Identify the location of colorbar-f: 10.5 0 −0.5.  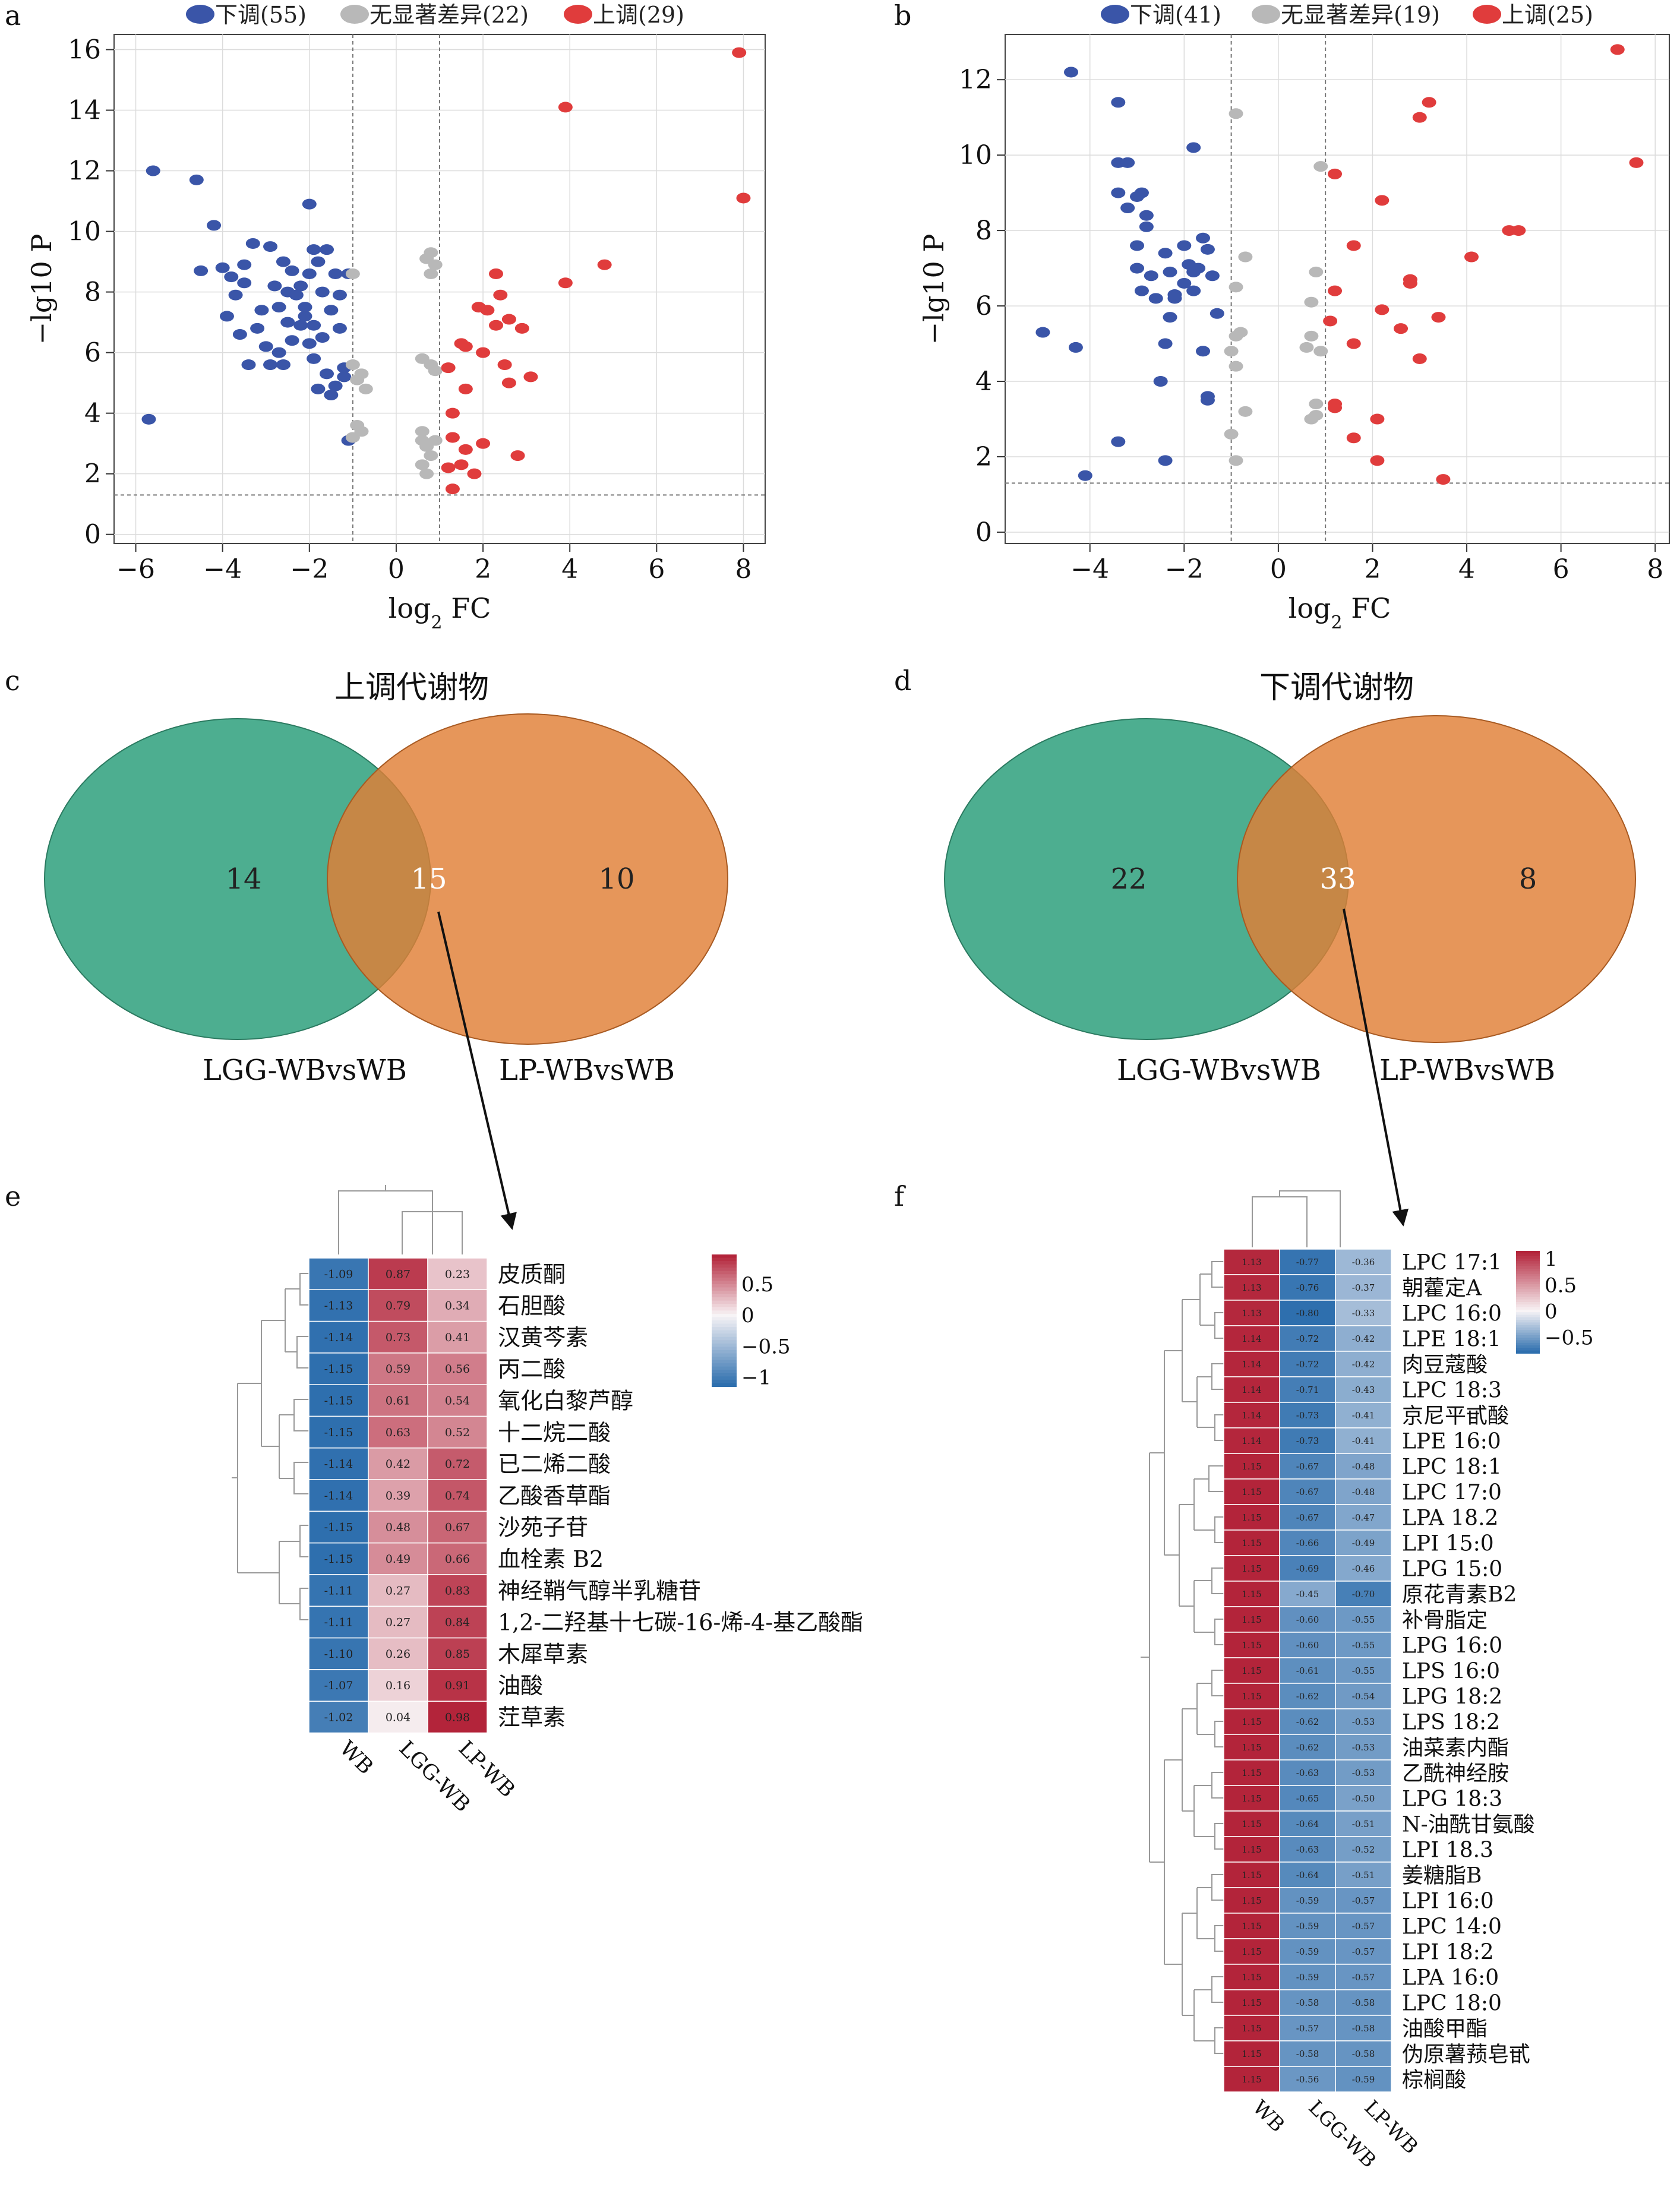
(1555, 1300).